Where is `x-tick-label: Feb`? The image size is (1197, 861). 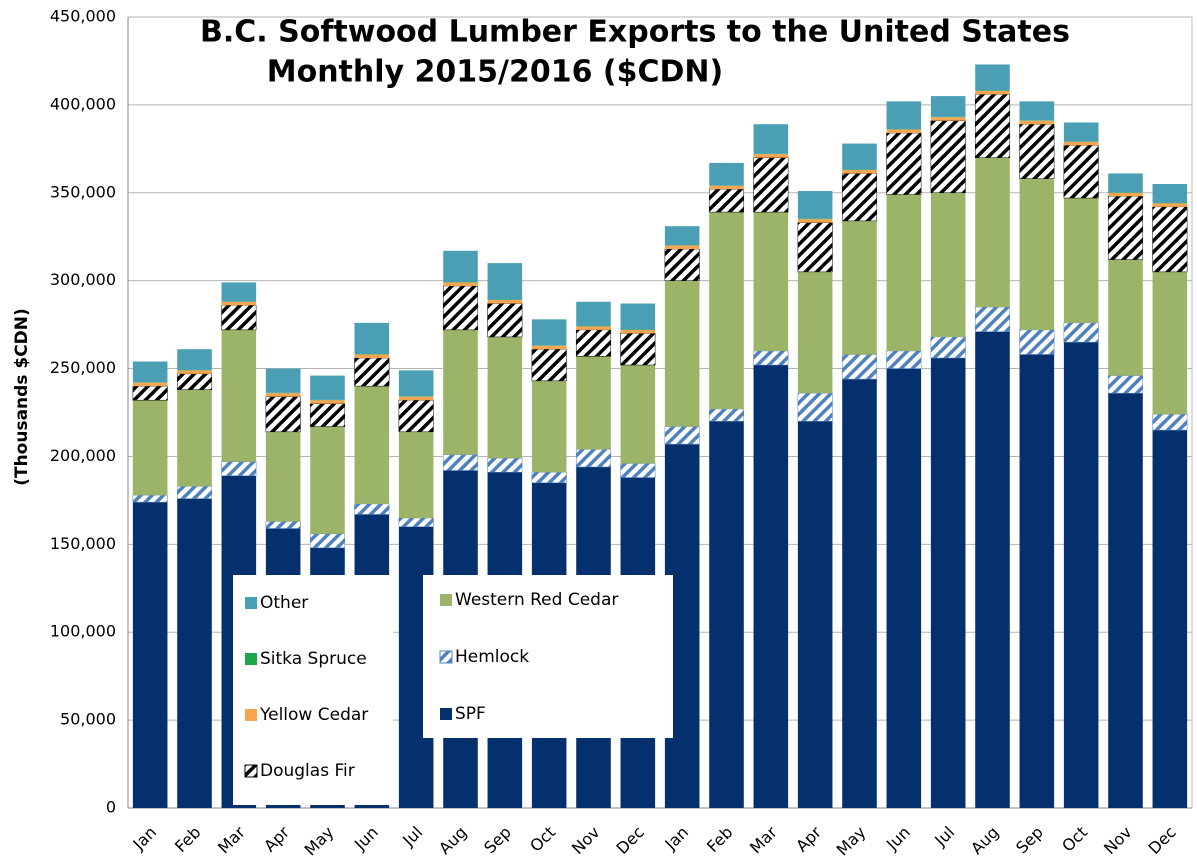
x-tick-label: Feb is located at coordinates (187, 839).